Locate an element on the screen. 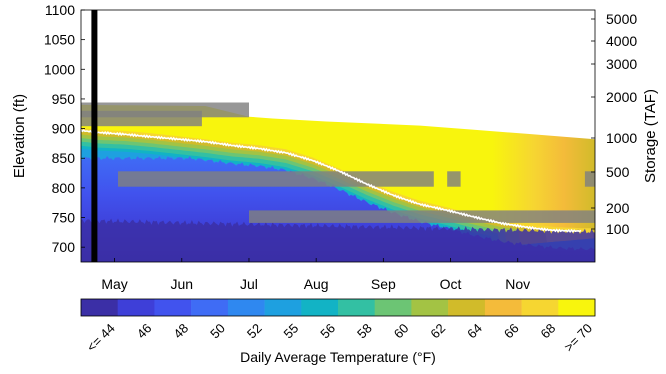 This screenshot has width=666, height=374. y-axis-elevation: 700 750 800 850 900 950 1000 1050 1100 is located at coordinates (64, 128).